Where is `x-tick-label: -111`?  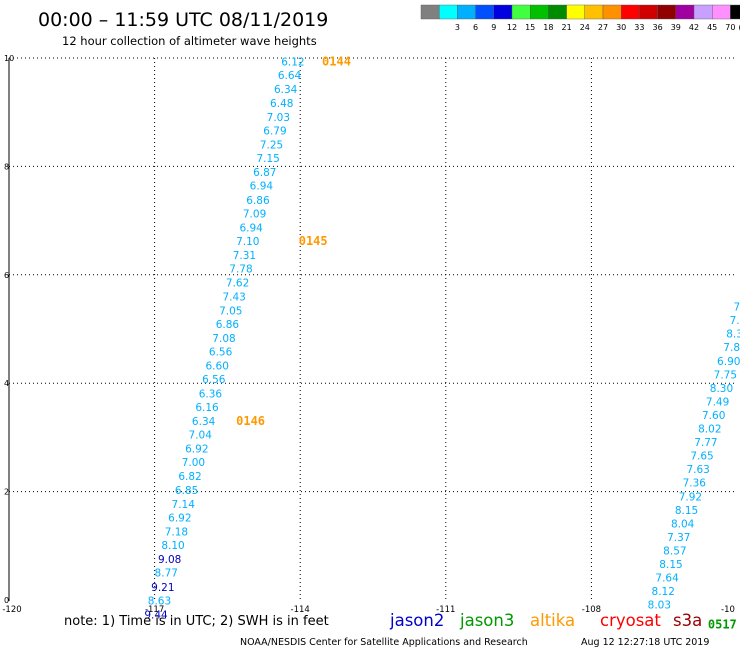 x-tick-label: -111 is located at coordinates (445, 610).